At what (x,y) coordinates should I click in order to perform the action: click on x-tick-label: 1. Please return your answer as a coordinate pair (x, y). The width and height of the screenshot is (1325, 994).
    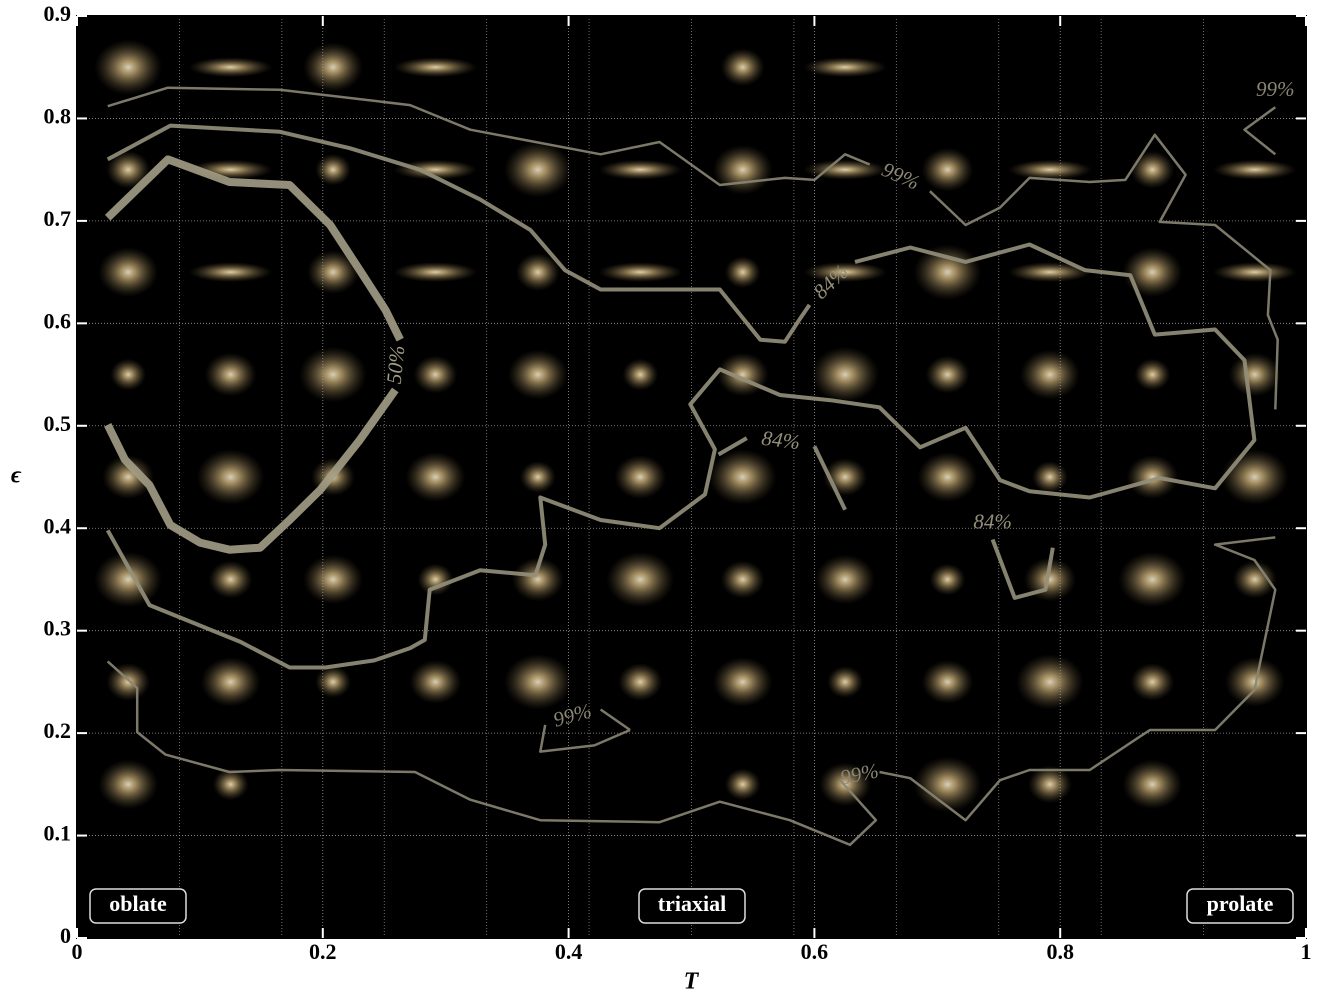
    Looking at the image, I should click on (1306, 951).